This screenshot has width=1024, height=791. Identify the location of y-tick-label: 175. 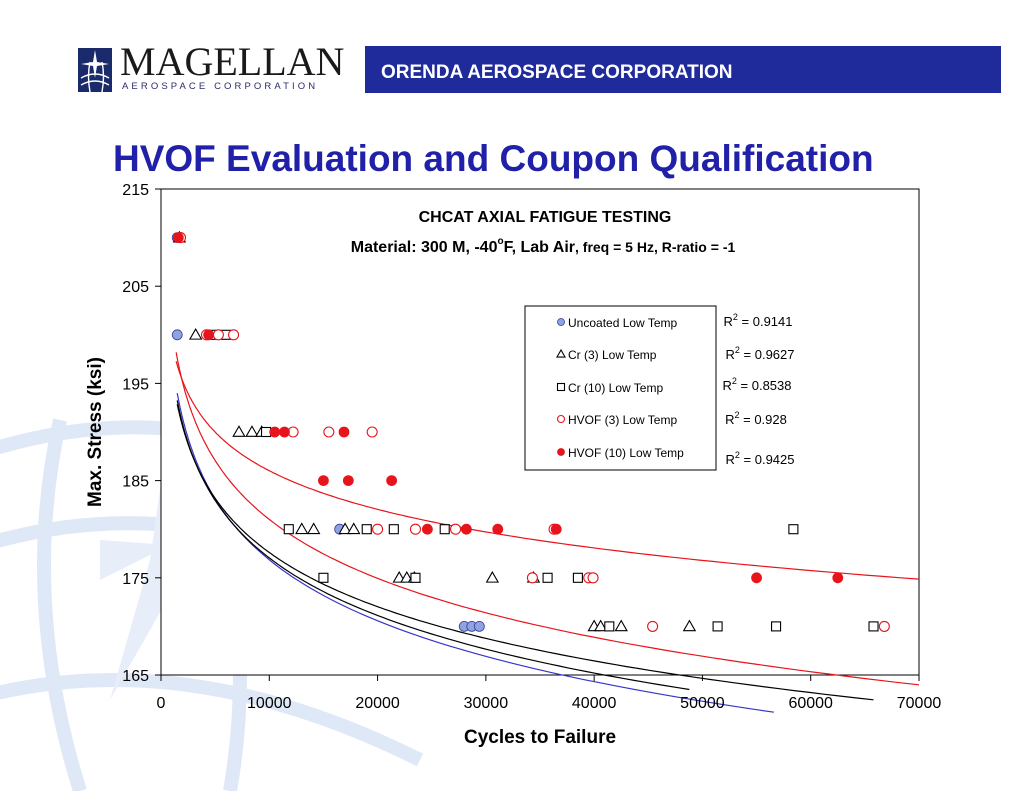
(135, 579).